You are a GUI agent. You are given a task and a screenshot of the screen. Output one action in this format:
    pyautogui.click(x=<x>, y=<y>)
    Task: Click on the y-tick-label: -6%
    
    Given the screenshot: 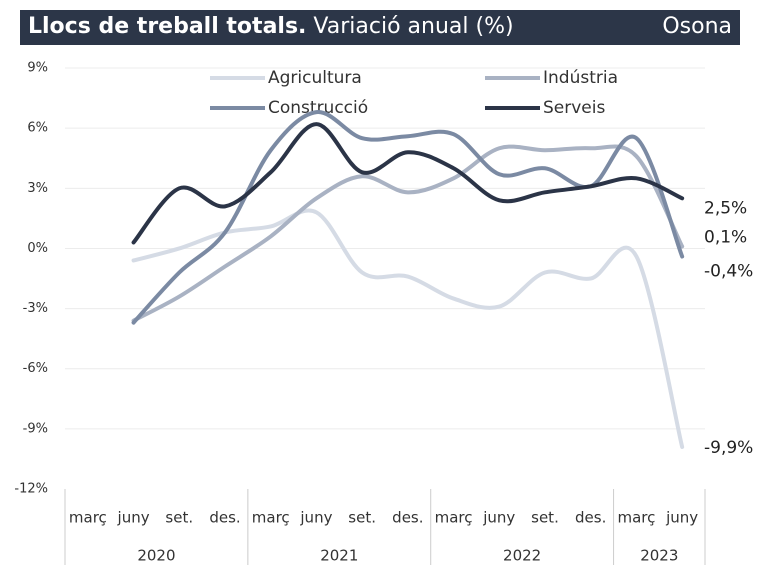 What is the action you would take?
    pyautogui.click(x=35, y=368)
    